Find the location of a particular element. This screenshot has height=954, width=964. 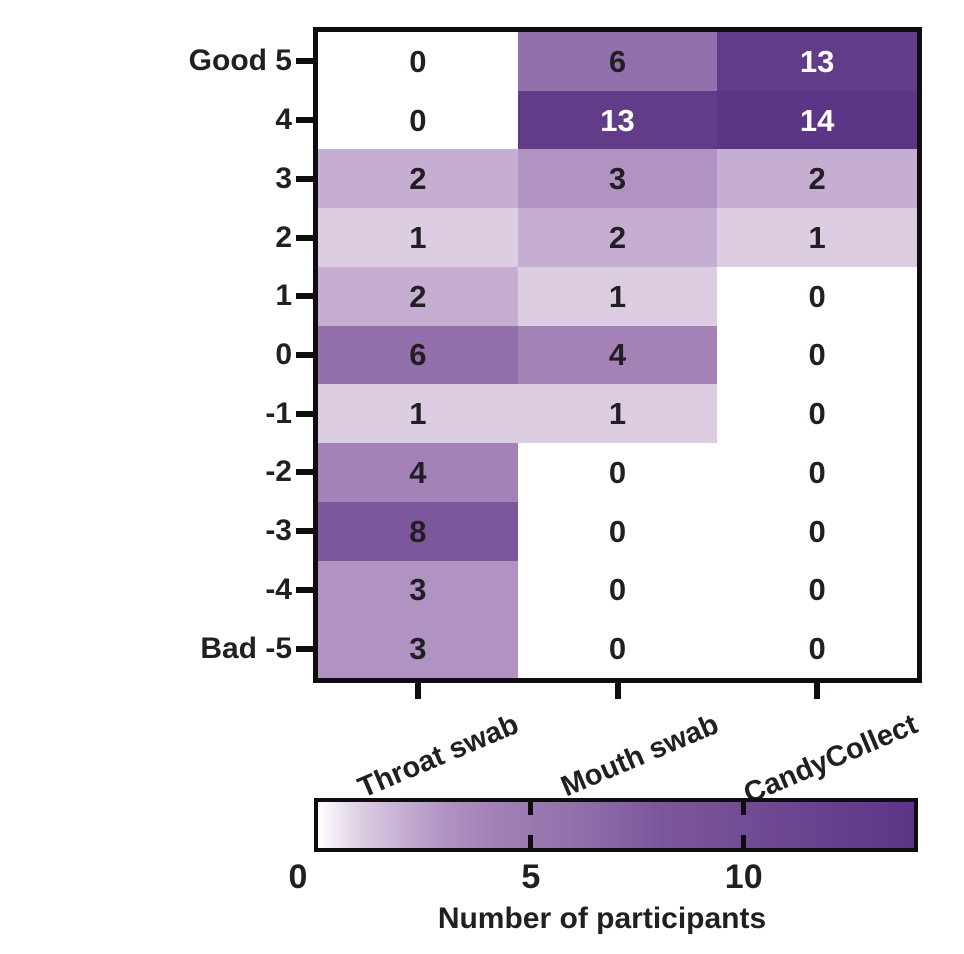

y-tick-label: -3 is located at coordinates (278, 531).